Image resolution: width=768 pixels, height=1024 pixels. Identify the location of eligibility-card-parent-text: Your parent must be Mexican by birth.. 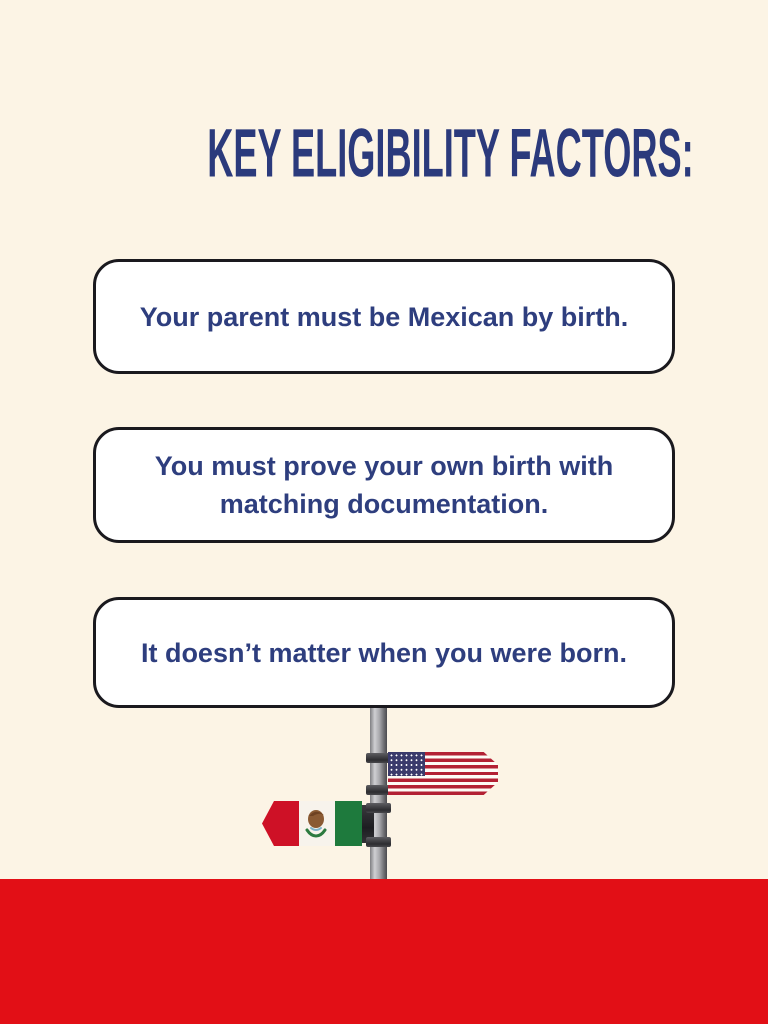
(384, 316).